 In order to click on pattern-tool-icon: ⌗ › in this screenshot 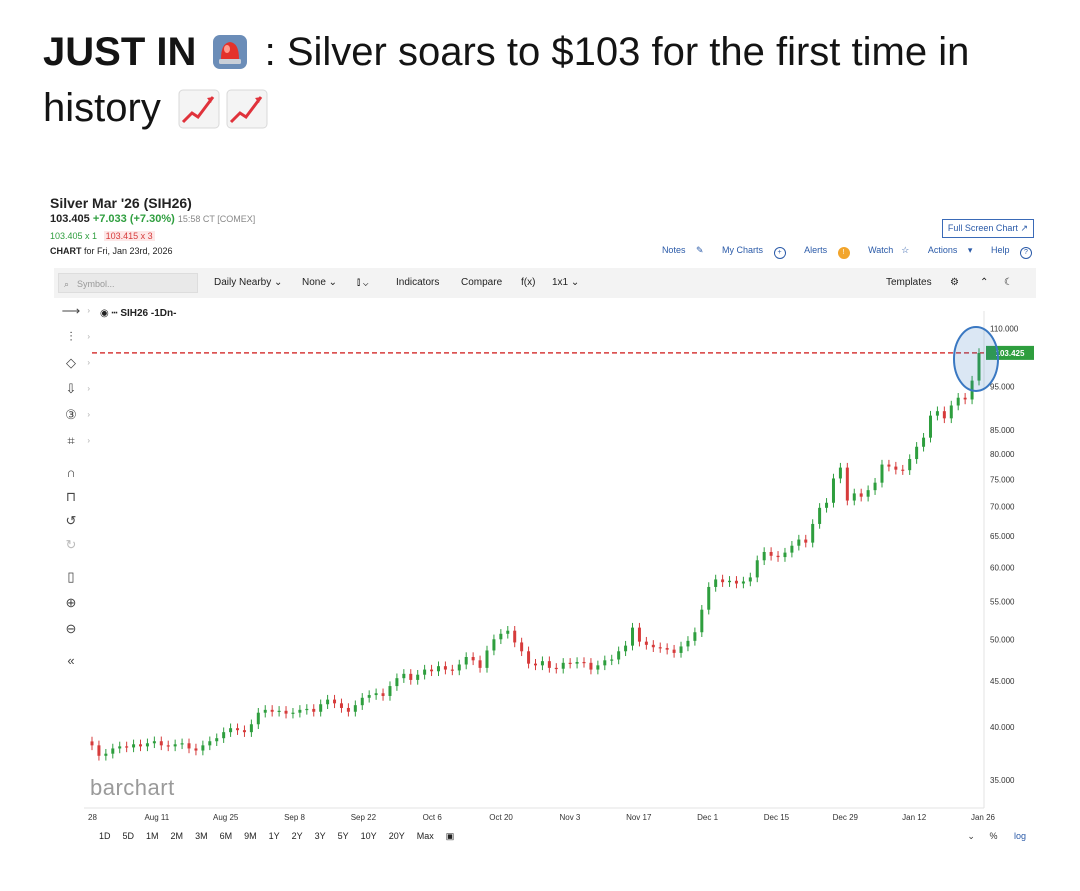, I will do `click(78, 440)`.